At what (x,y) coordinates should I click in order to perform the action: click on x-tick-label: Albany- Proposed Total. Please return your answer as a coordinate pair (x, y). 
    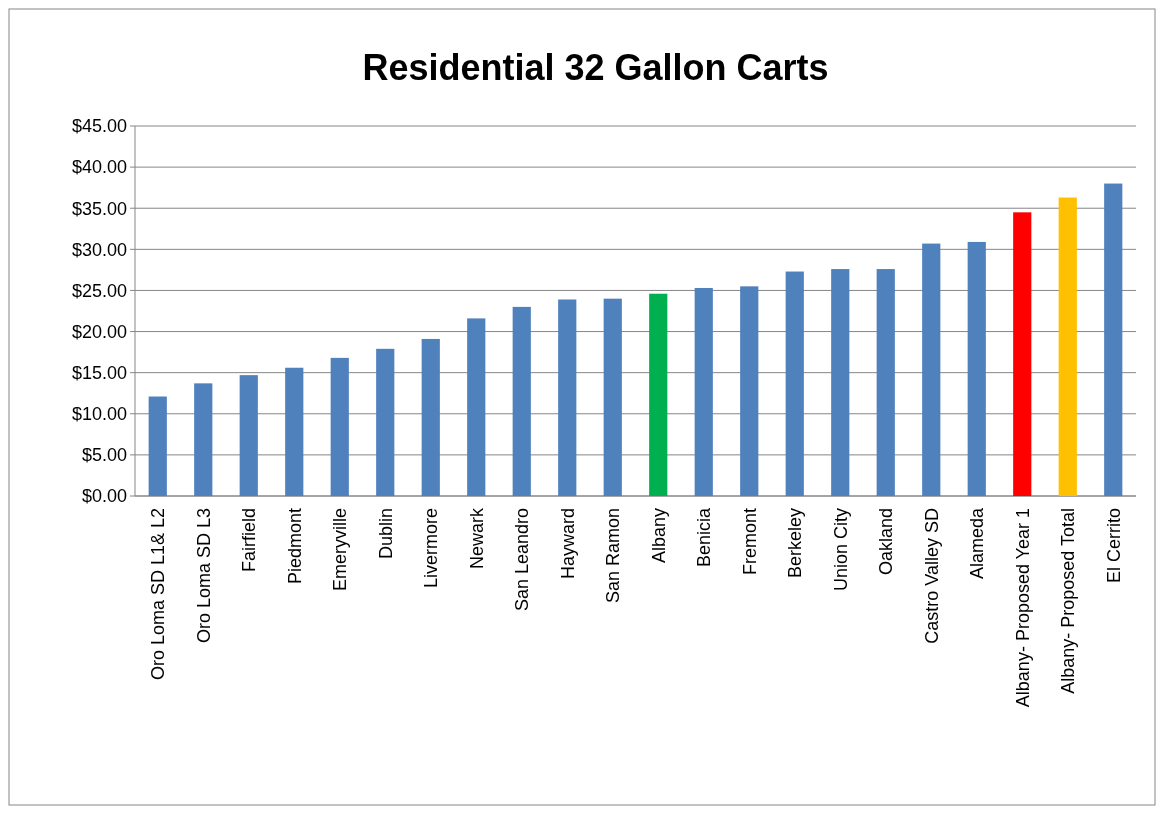
    Looking at the image, I should click on (1068, 601).